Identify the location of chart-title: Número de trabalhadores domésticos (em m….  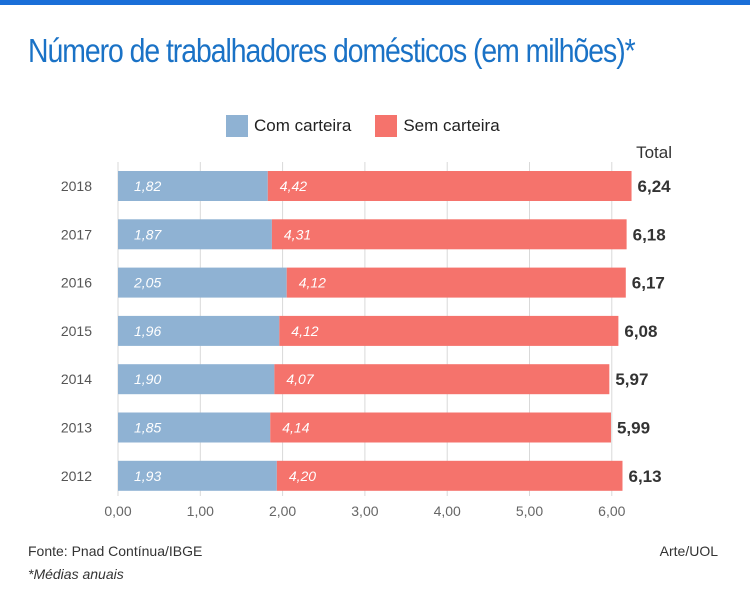
(332, 50).